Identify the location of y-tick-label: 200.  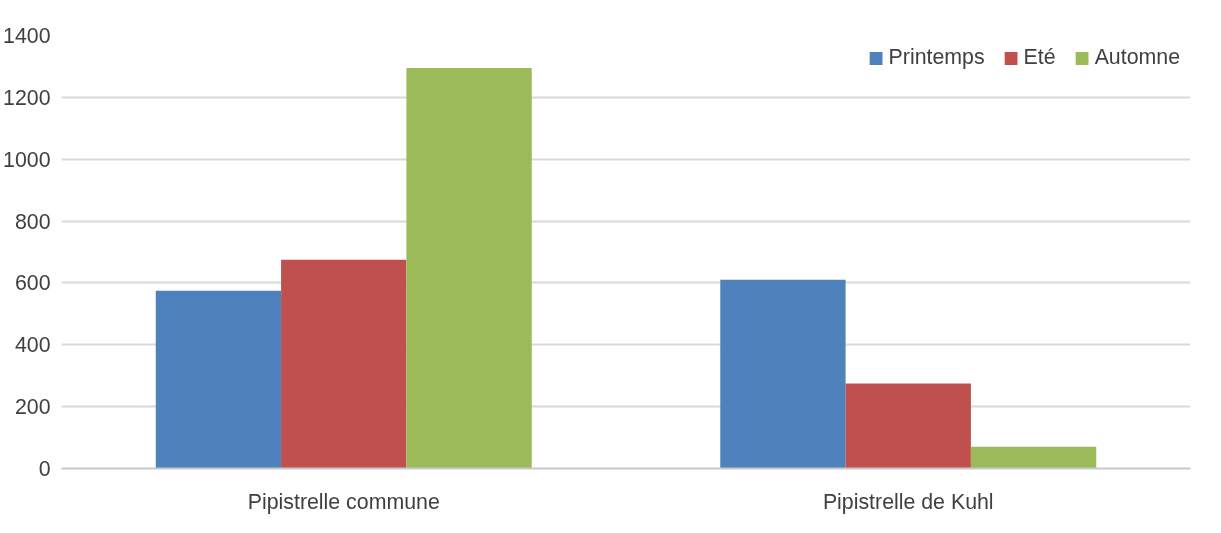
(32, 407).